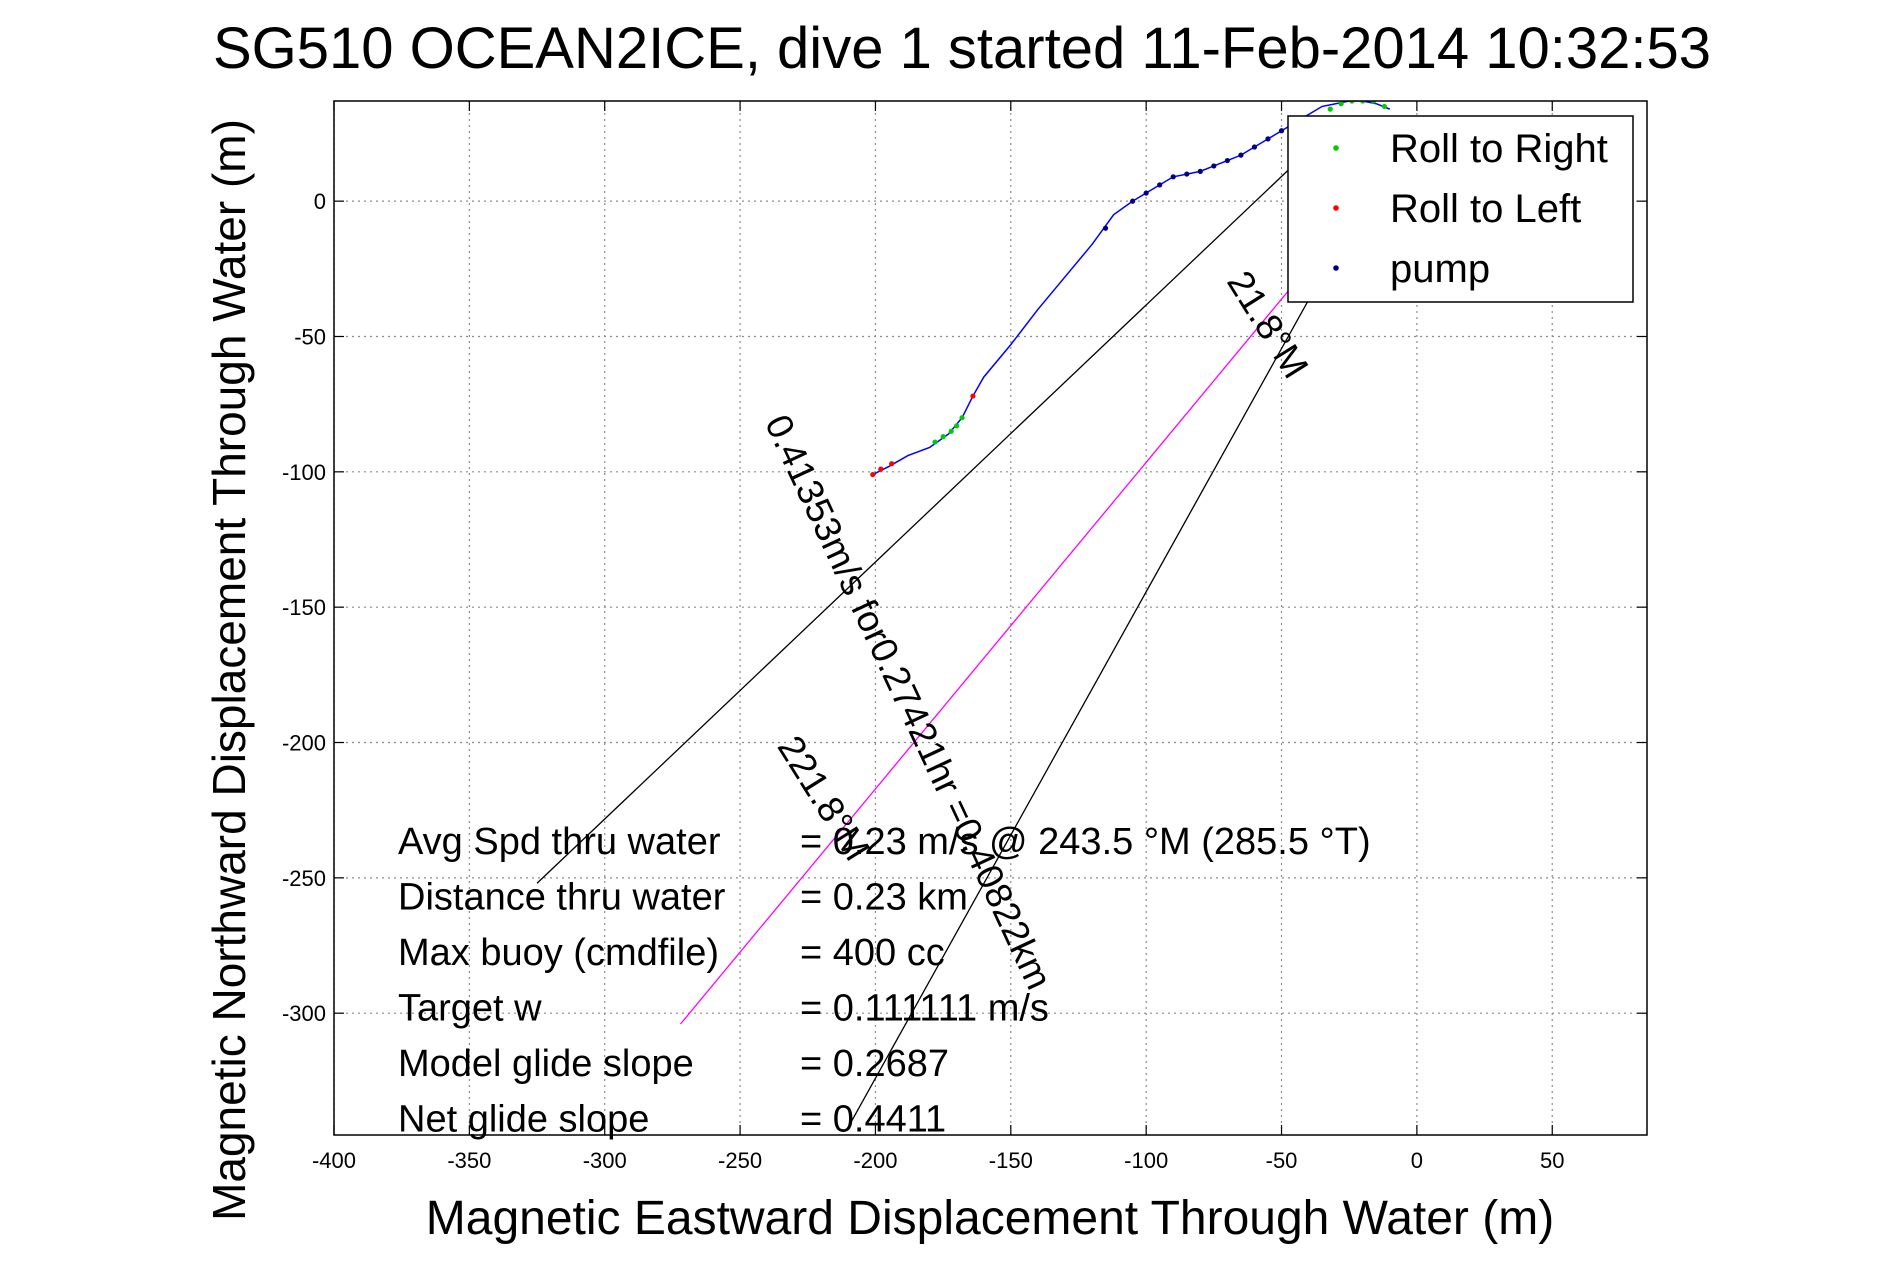 The image size is (1891, 1262). What do you see at coordinates (1417, 1160) in the screenshot?
I see `x-tick-label: 0` at bounding box center [1417, 1160].